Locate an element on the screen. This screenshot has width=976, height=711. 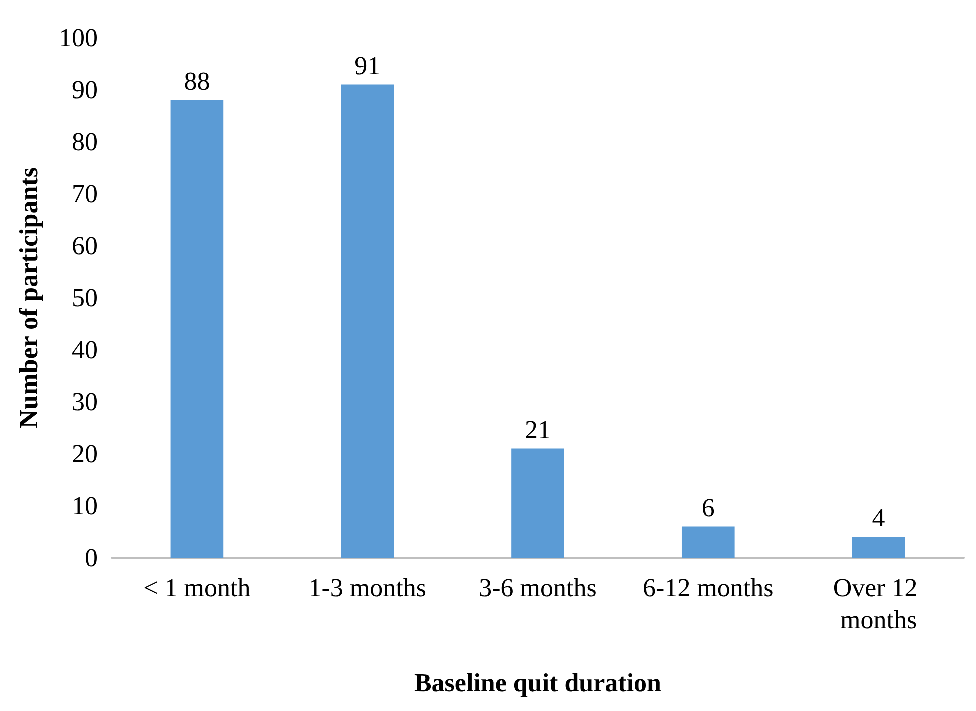
y-tick-label: 10 is located at coordinates (85, 506).